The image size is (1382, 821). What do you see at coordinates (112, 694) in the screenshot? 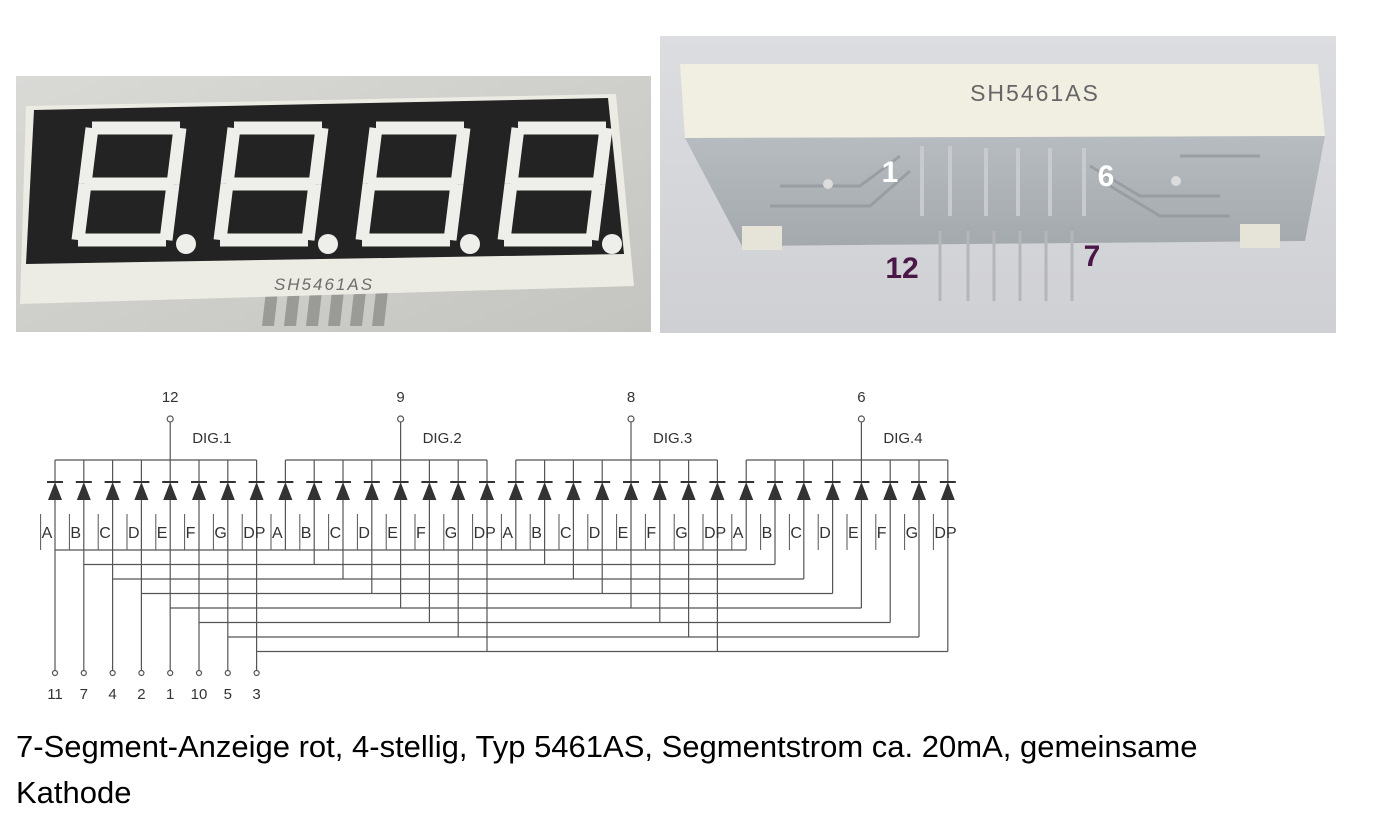
I see `segment-pin-number: 4` at bounding box center [112, 694].